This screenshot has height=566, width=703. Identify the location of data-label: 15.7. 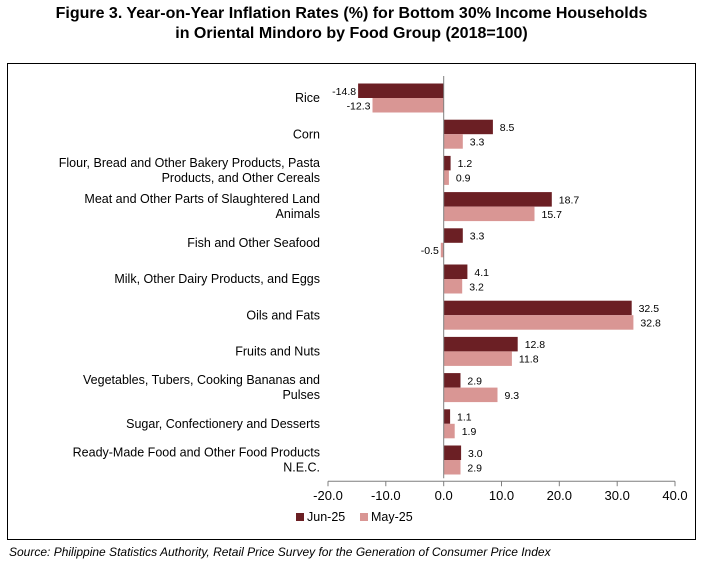
(552, 215).